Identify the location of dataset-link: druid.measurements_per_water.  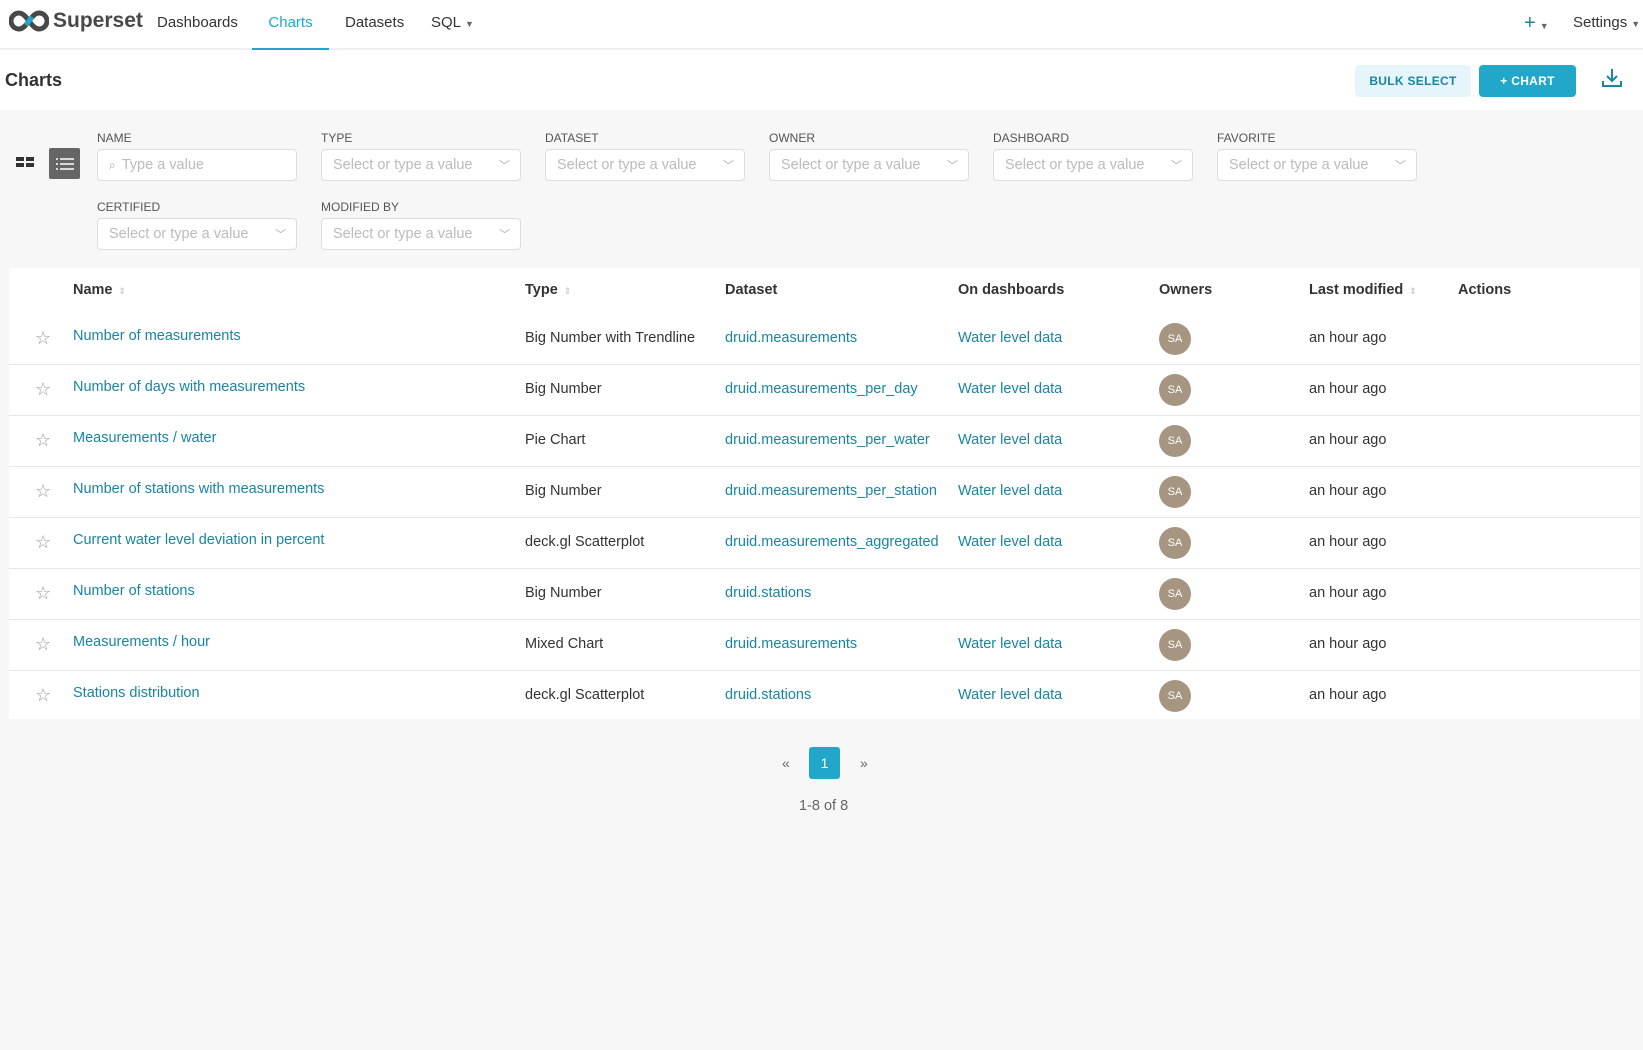
(827, 440).